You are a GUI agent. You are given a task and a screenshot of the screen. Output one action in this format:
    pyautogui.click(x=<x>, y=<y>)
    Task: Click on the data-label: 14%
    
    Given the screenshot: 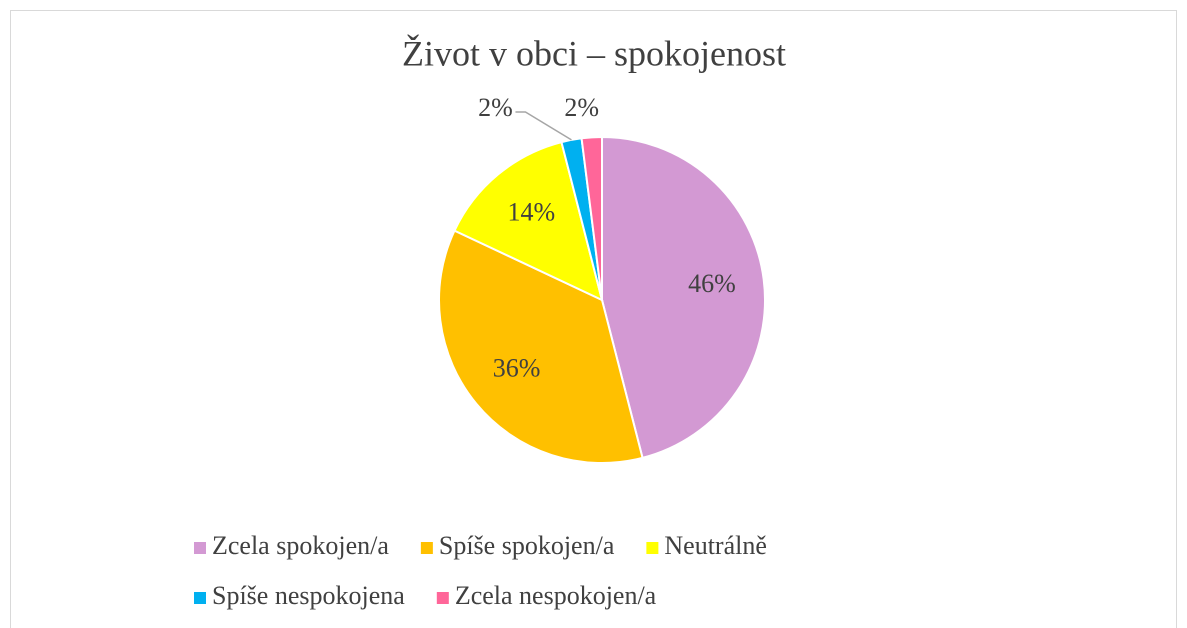 What is the action you would take?
    pyautogui.click(x=532, y=212)
    